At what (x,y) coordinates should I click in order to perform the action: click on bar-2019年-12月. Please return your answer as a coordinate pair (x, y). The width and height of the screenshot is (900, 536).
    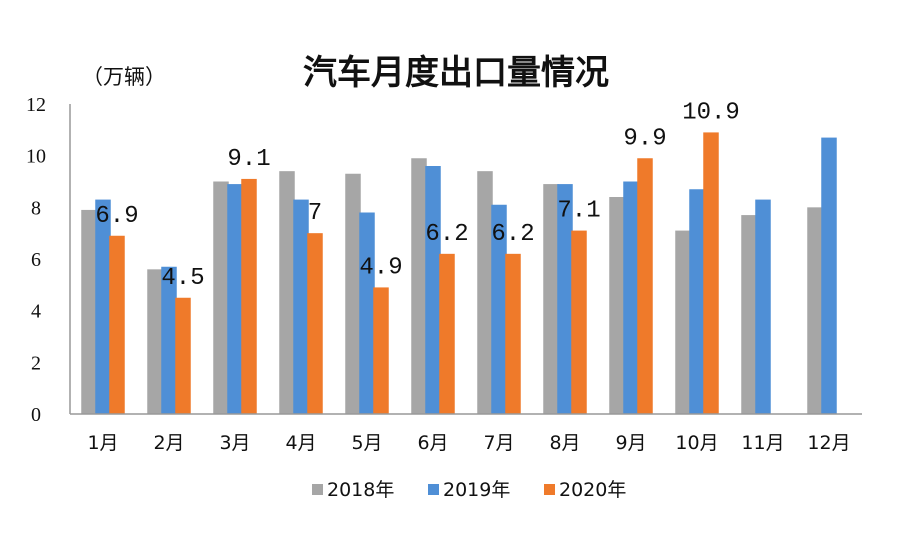
    Looking at the image, I should click on (829, 276).